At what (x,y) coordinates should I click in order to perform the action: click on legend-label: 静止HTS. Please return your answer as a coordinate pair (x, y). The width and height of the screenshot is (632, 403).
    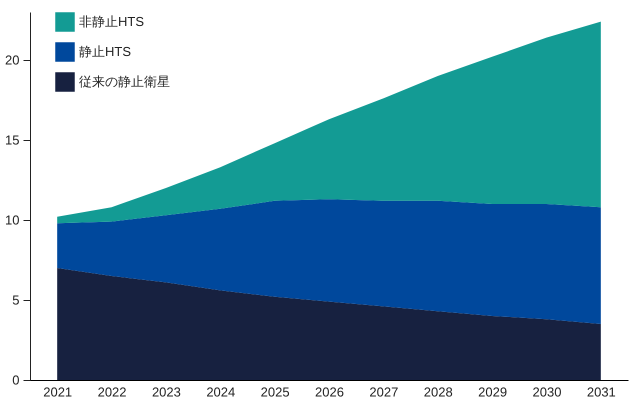
    Looking at the image, I should click on (105, 51).